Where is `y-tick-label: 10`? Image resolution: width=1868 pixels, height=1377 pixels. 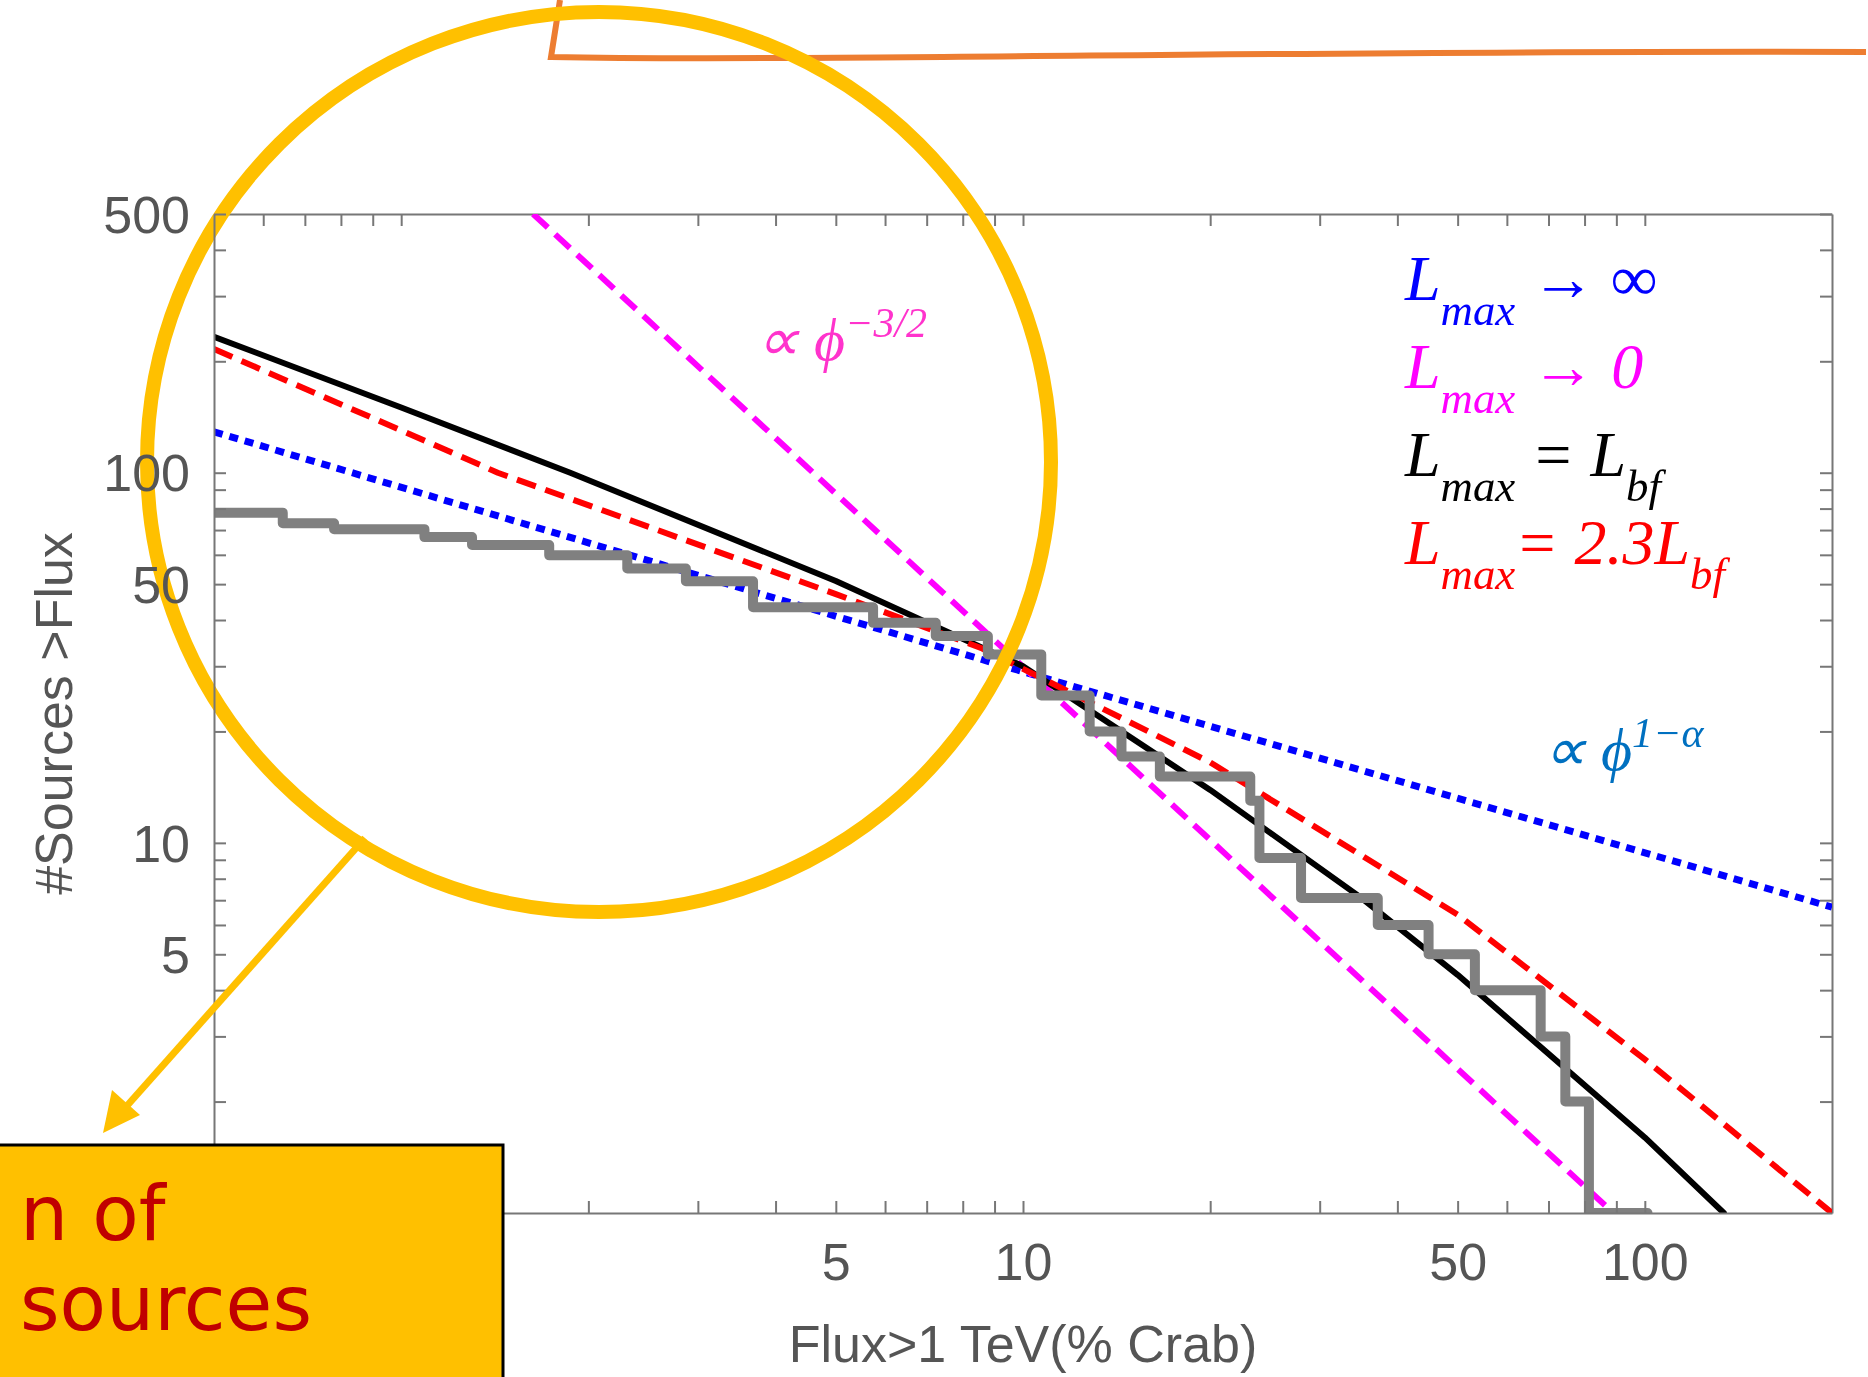
y-tick-label: 10 is located at coordinates (161, 843).